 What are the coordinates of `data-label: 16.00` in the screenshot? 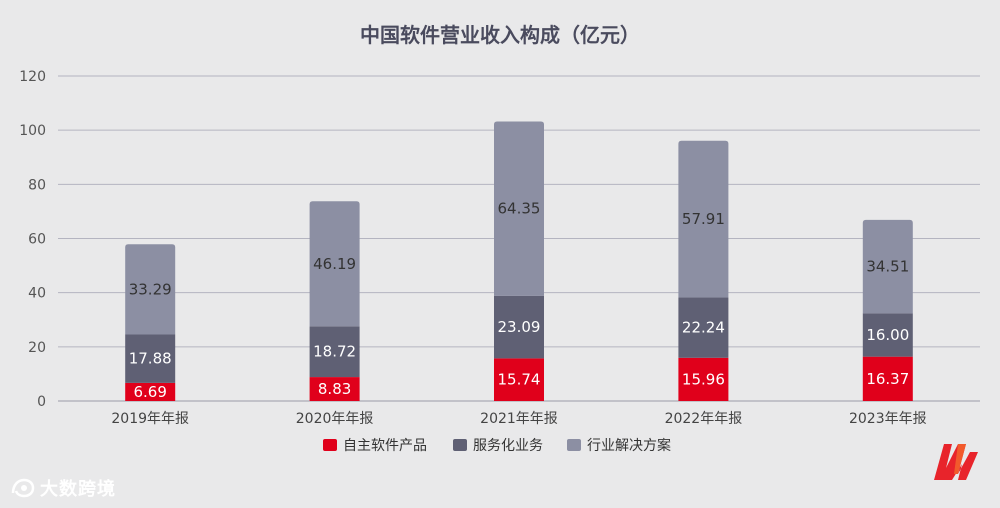 It's located at (887, 335).